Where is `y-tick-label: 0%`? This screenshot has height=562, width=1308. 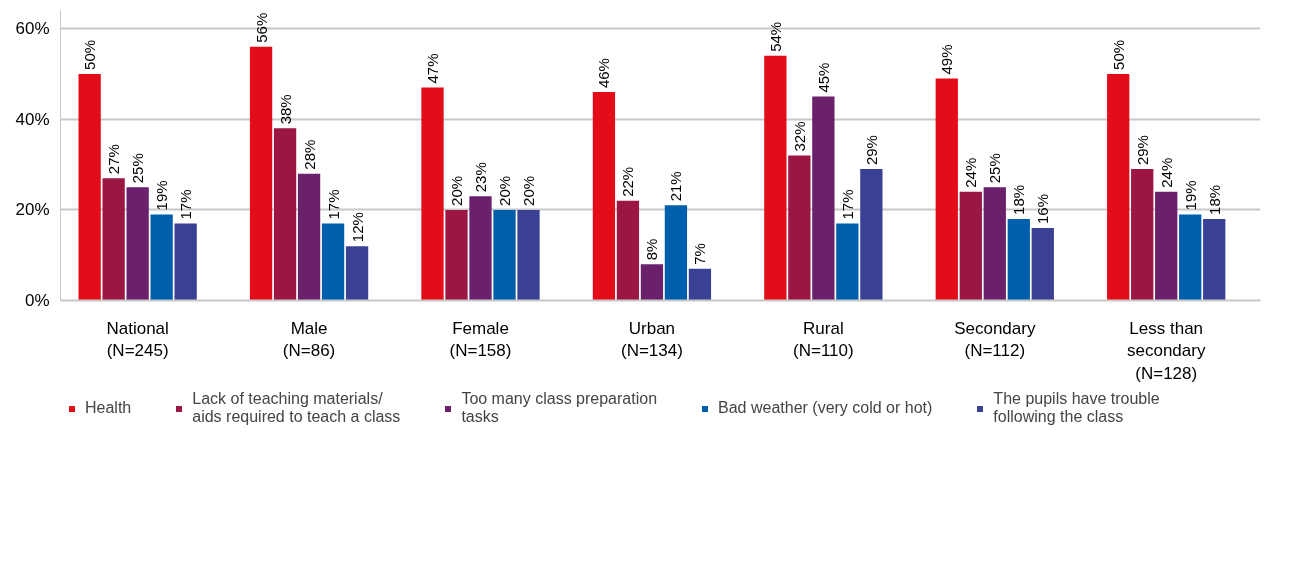
y-tick-label: 0% is located at coordinates (37, 300).